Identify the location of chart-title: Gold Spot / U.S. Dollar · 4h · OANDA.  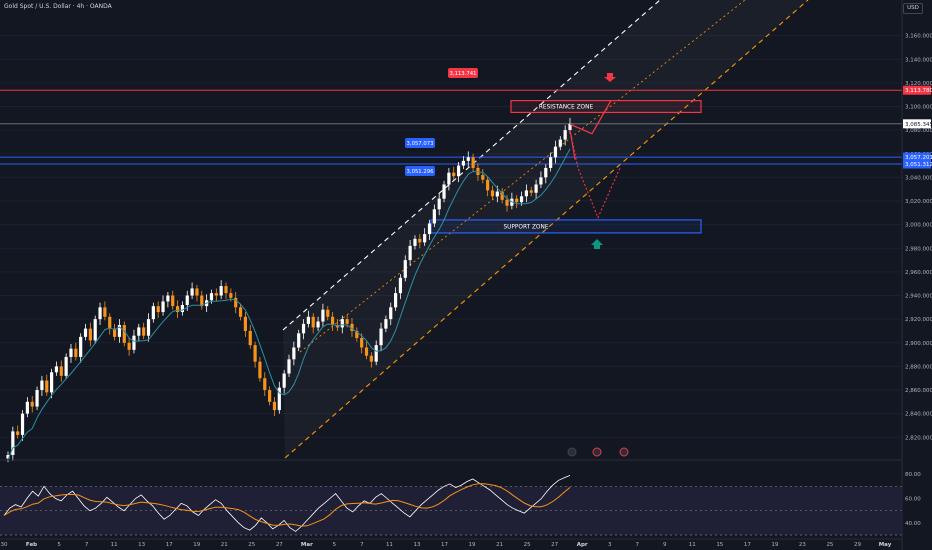
(58, 6).